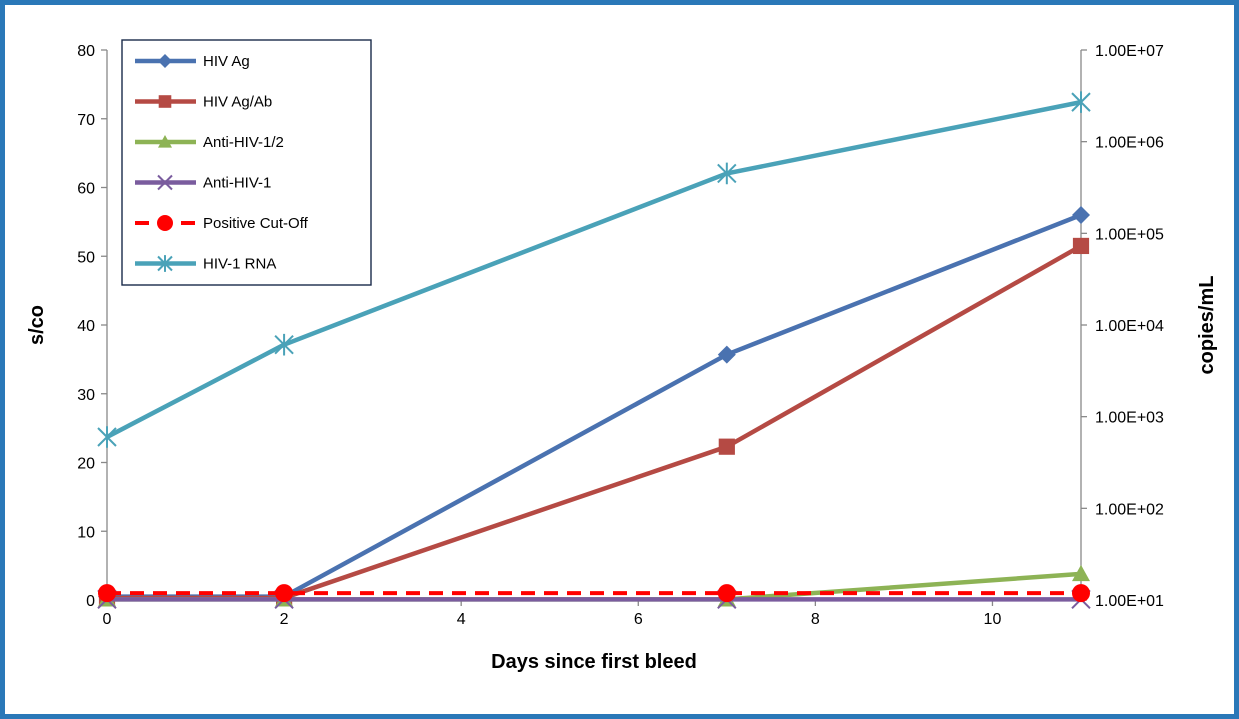 This screenshot has height=719, width=1239. Describe the element at coordinates (1129, 418) in the screenshot. I see `y2-tick-label: 1.00E+03` at that location.